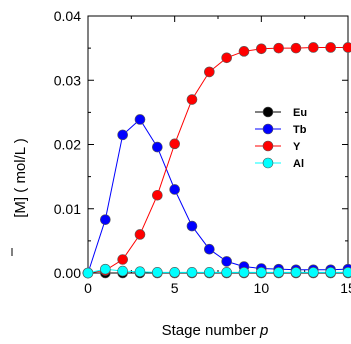 The width and height of the screenshot is (351, 344). I want to click on y-axis-title-symbol: [M], so click(20, 207).